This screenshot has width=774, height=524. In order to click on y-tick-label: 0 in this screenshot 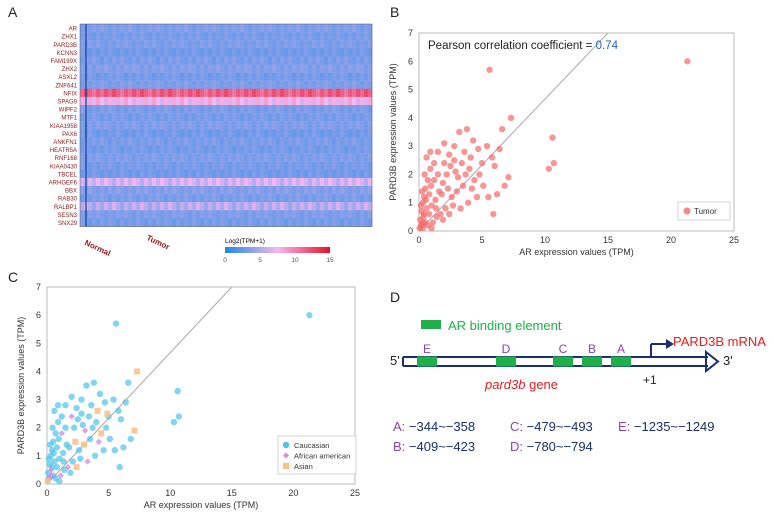, I will do `click(38, 484)`.